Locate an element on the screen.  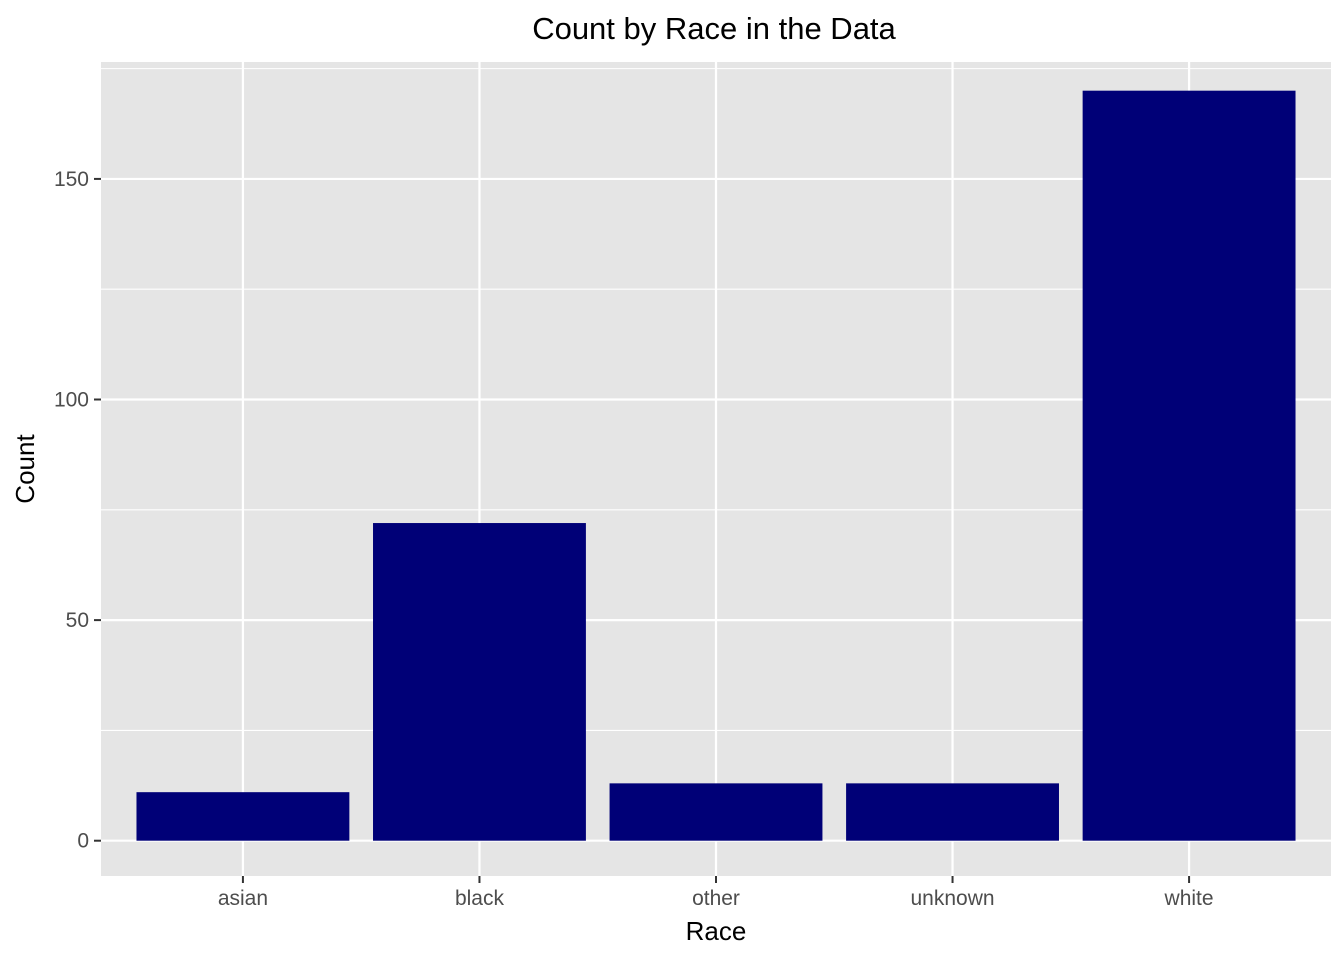
x-tick-label: black is located at coordinates (480, 898).